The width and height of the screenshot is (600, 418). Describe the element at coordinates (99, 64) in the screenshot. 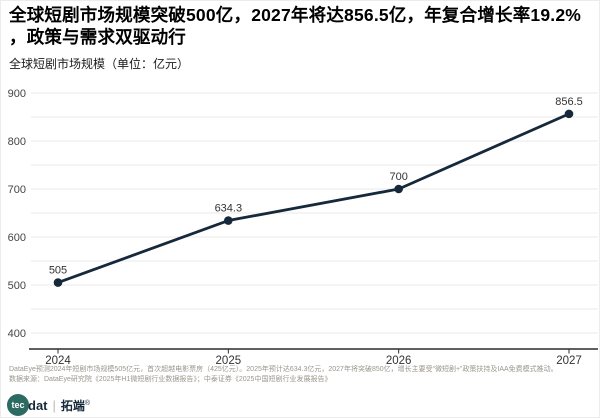

I see `chart-subtitle: 全球短剧市场规模（单位：亿元）` at that location.